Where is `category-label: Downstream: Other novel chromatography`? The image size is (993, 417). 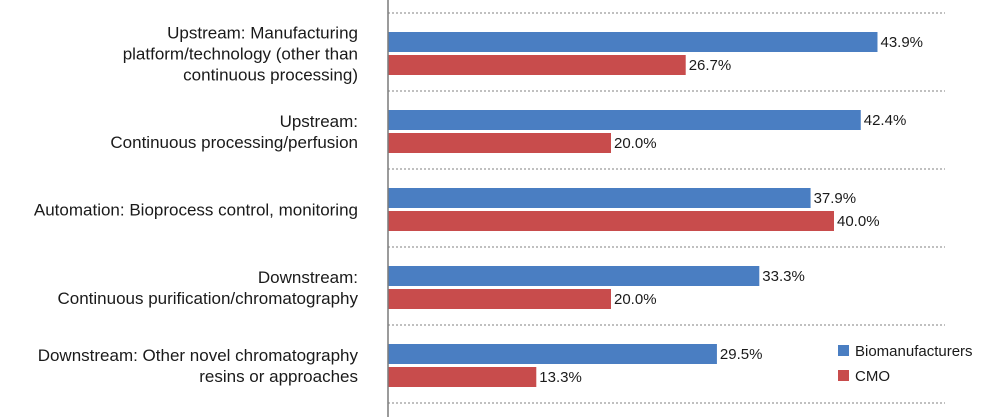
category-label: Downstream: Other novel chromatography is located at coordinates (198, 355).